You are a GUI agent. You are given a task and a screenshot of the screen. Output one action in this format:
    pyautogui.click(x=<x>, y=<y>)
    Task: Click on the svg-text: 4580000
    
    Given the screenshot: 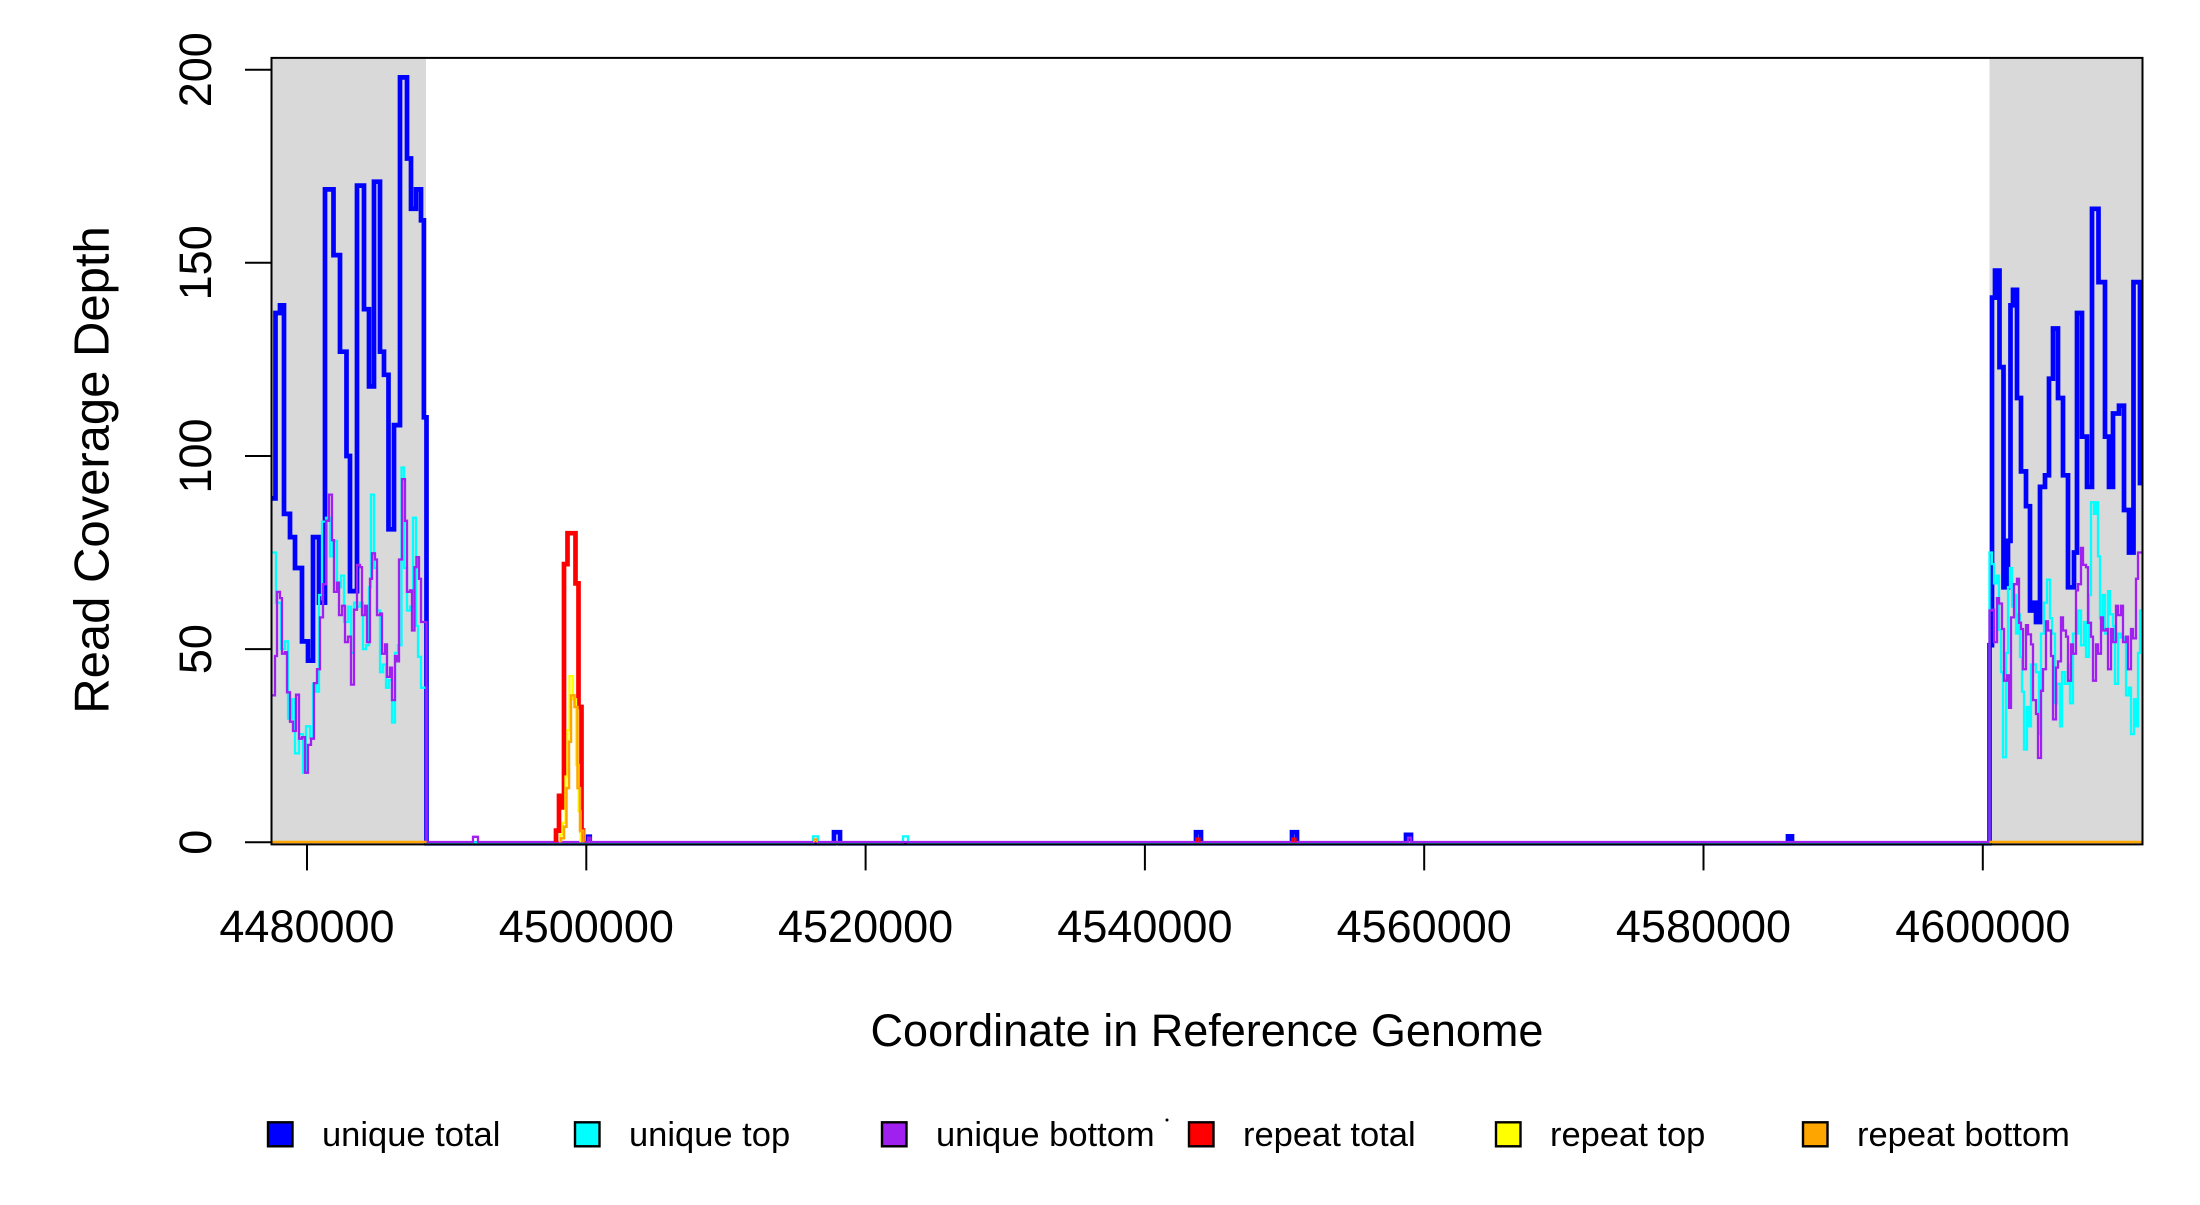 What is the action you would take?
    pyautogui.click(x=1703, y=926)
    